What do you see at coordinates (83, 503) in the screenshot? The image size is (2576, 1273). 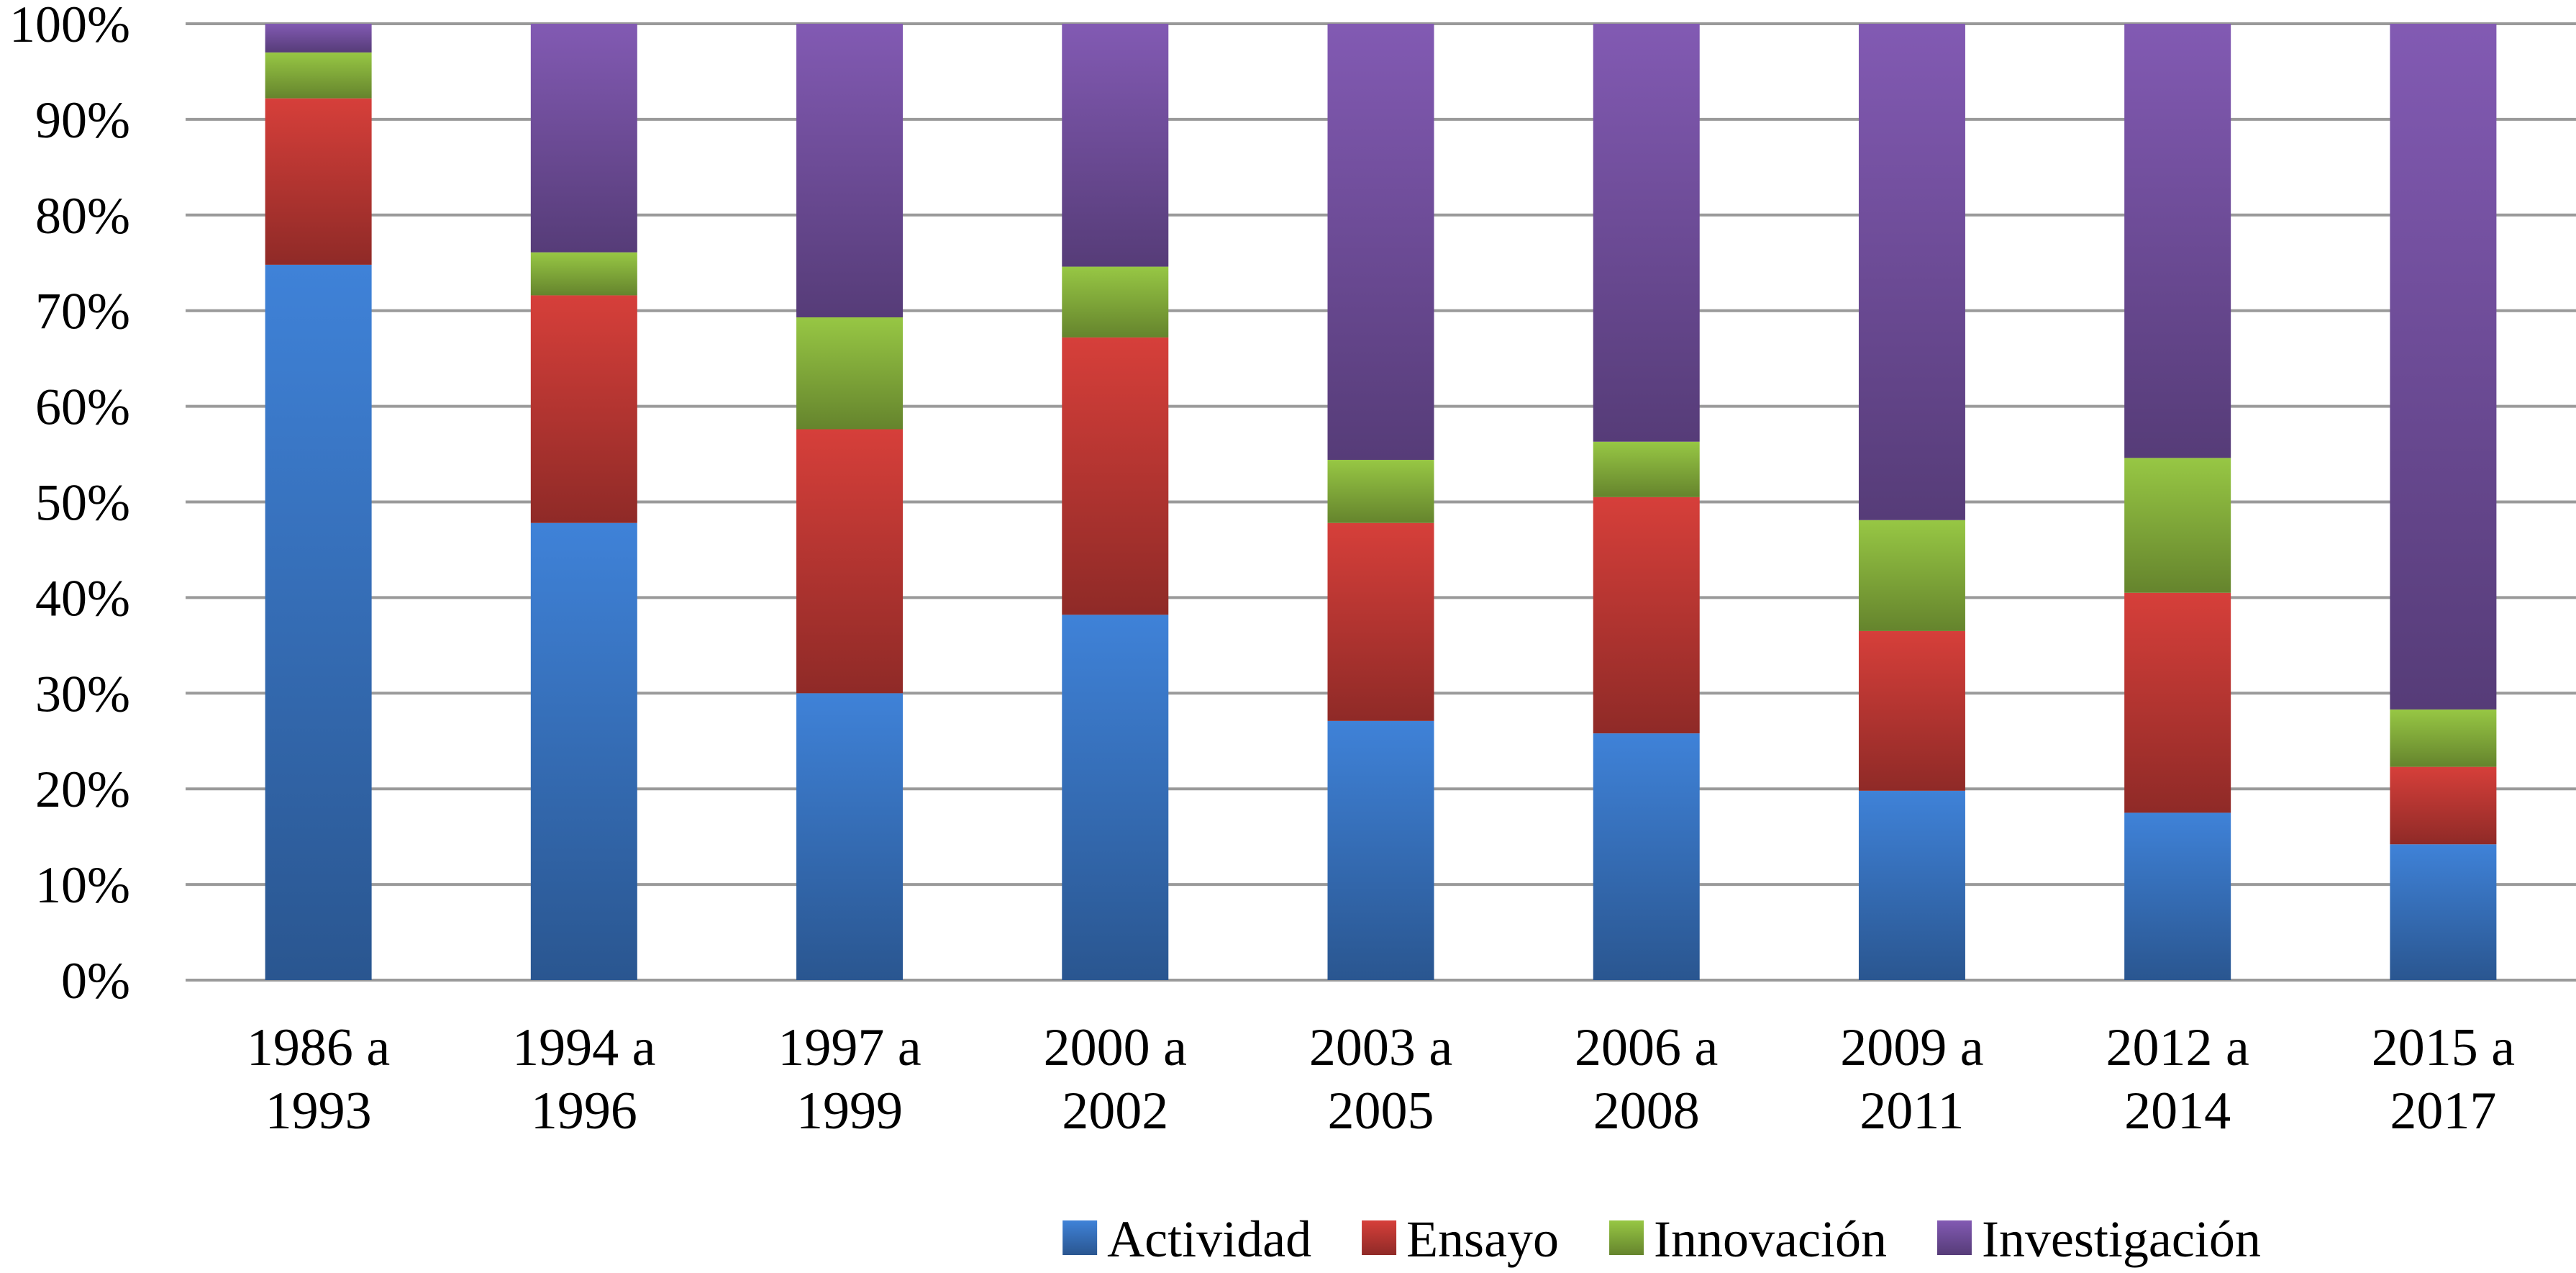 I see `y-tick-label: 50%` at bounding box center [83, 503].